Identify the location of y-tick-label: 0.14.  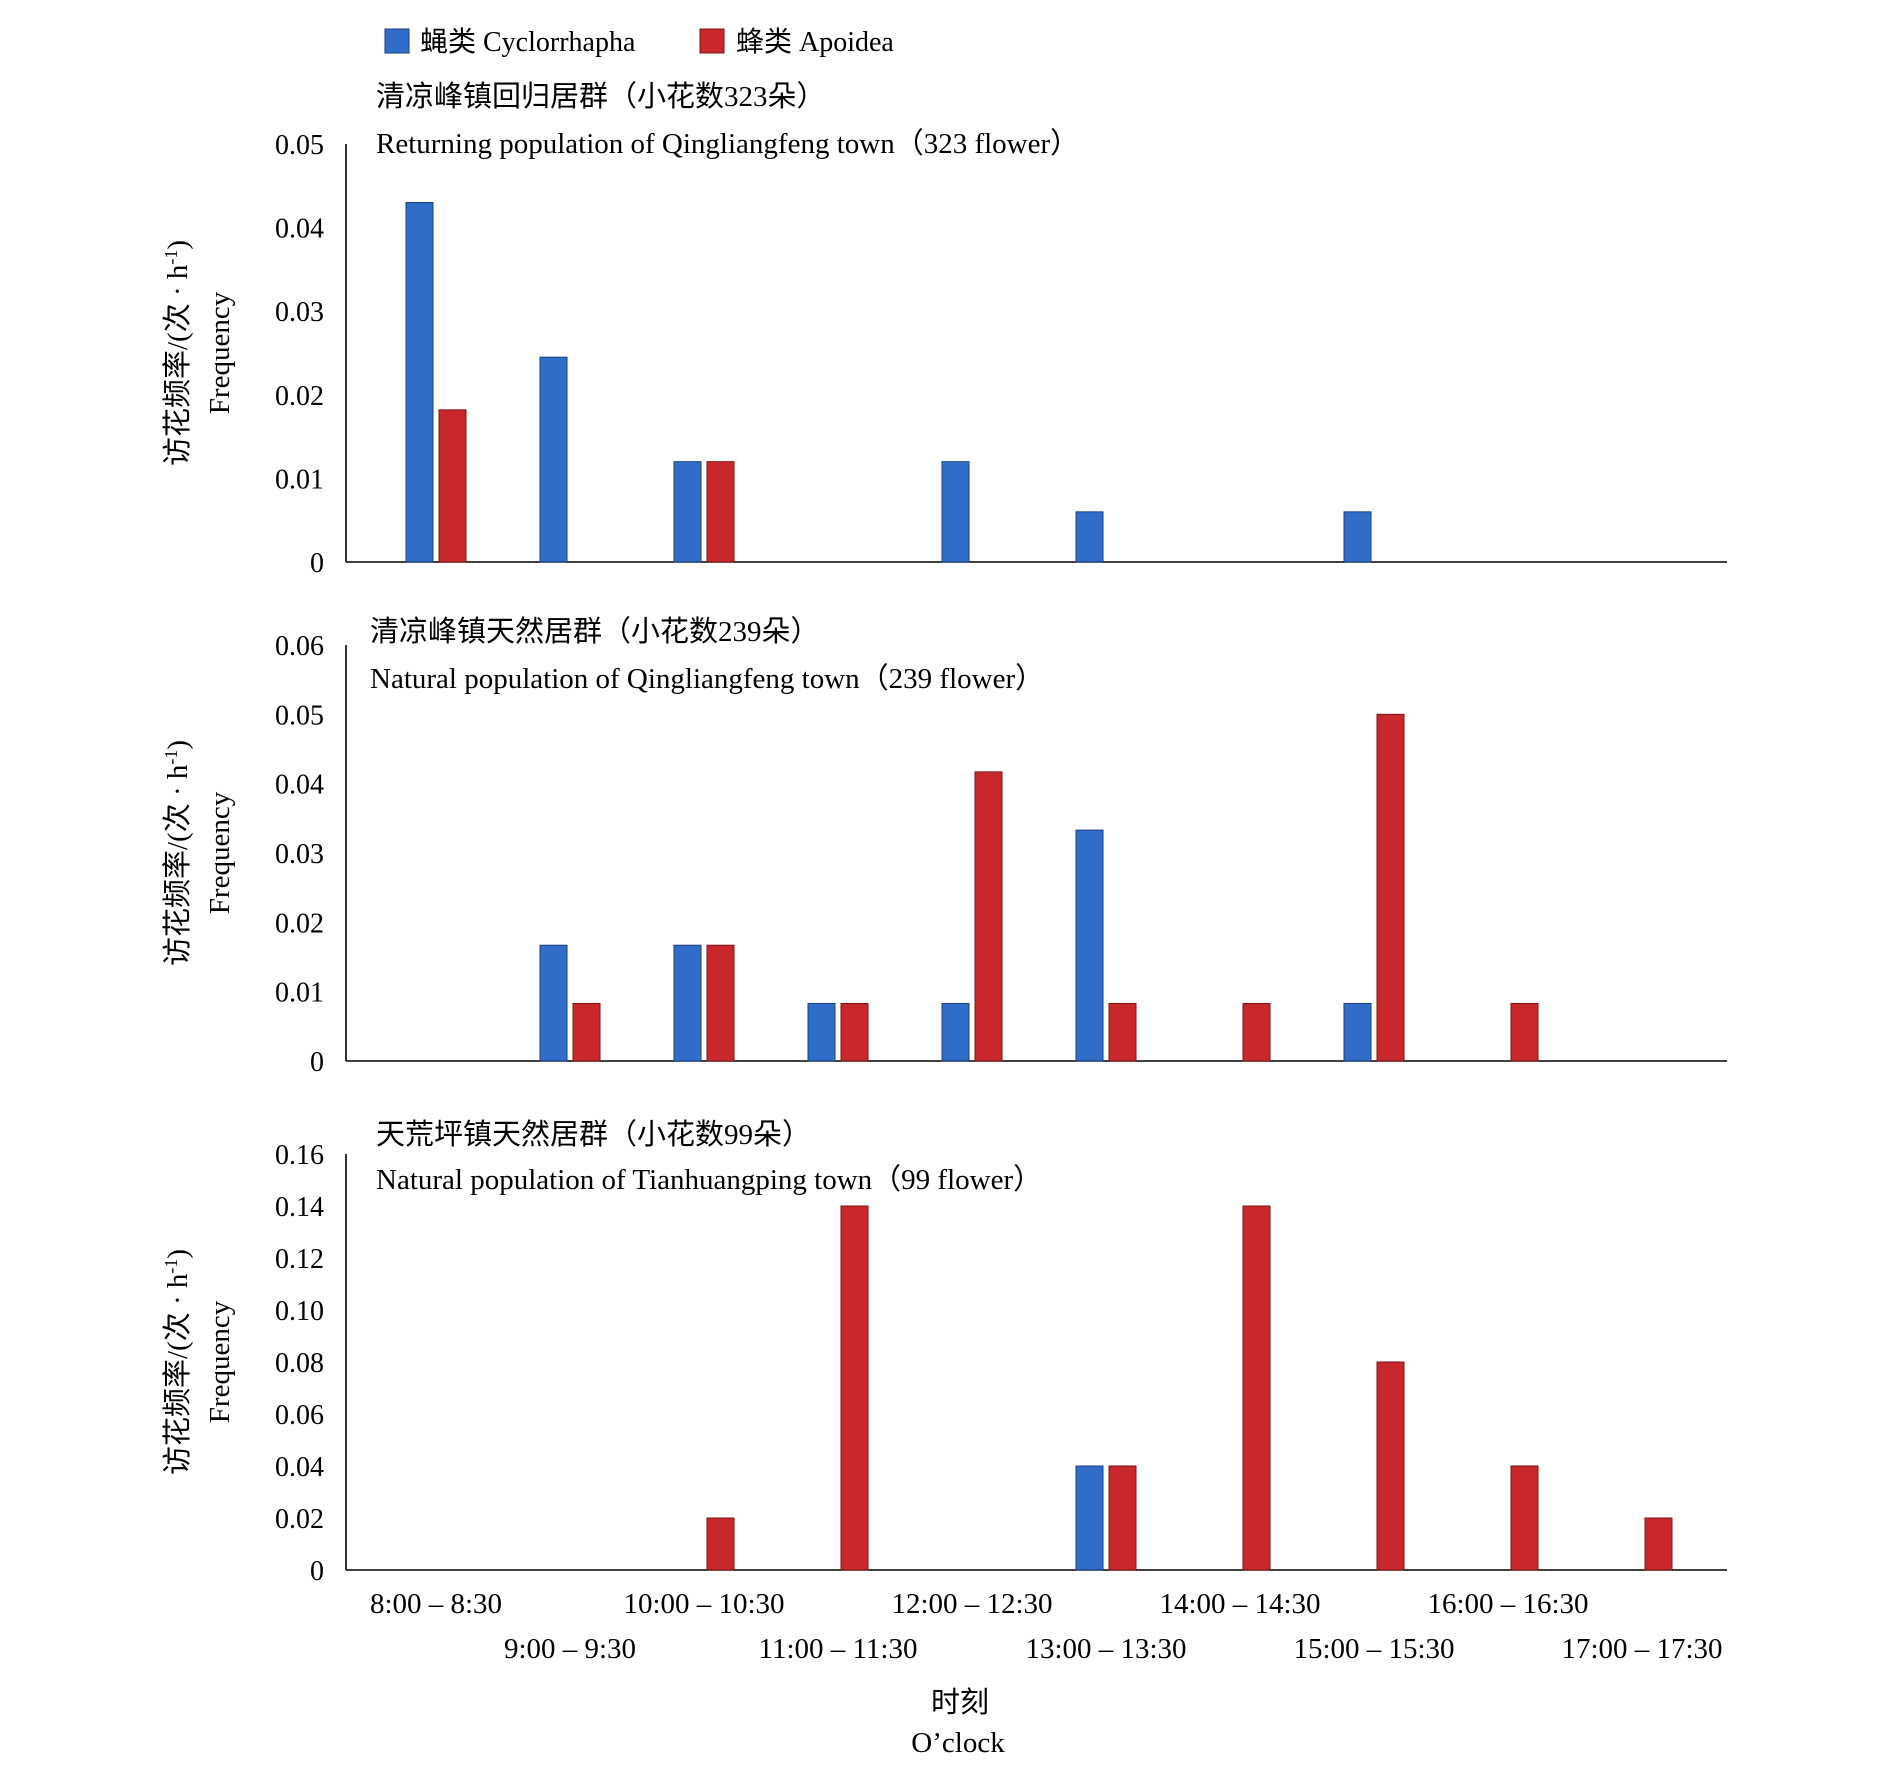
(299, 1207).